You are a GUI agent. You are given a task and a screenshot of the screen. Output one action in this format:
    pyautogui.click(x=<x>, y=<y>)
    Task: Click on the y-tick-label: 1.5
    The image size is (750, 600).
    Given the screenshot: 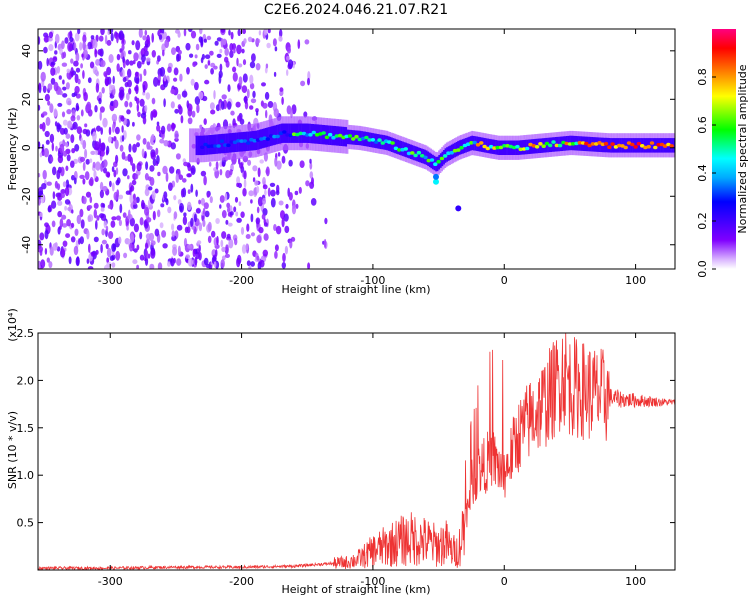 What is the action you would take?
    pyautogui.click(x=26, y=428)
    